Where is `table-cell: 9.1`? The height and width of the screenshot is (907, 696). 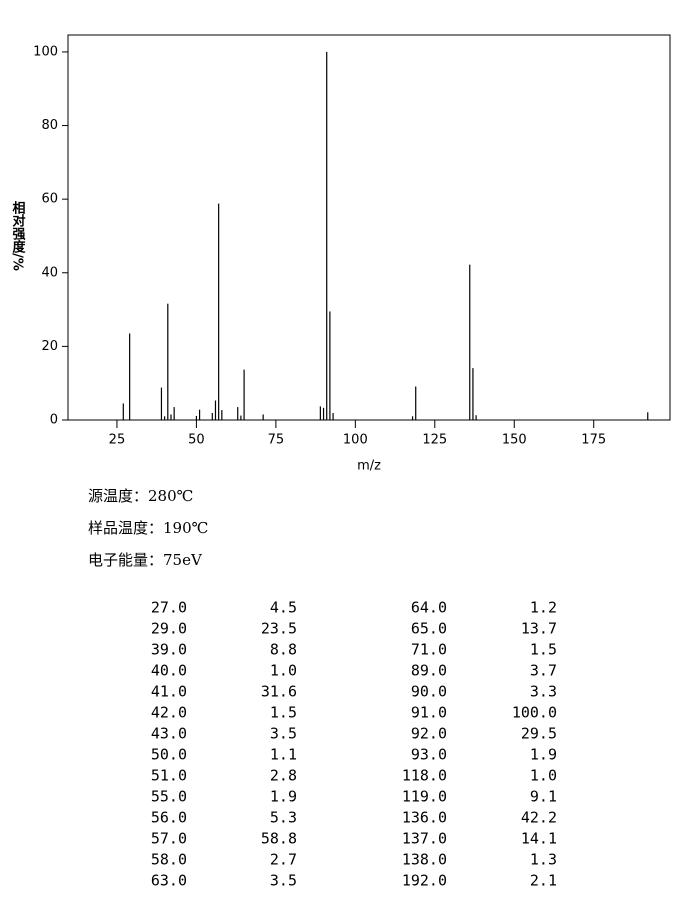 table-cell: 9.1 is located at coordinates (543, 797).